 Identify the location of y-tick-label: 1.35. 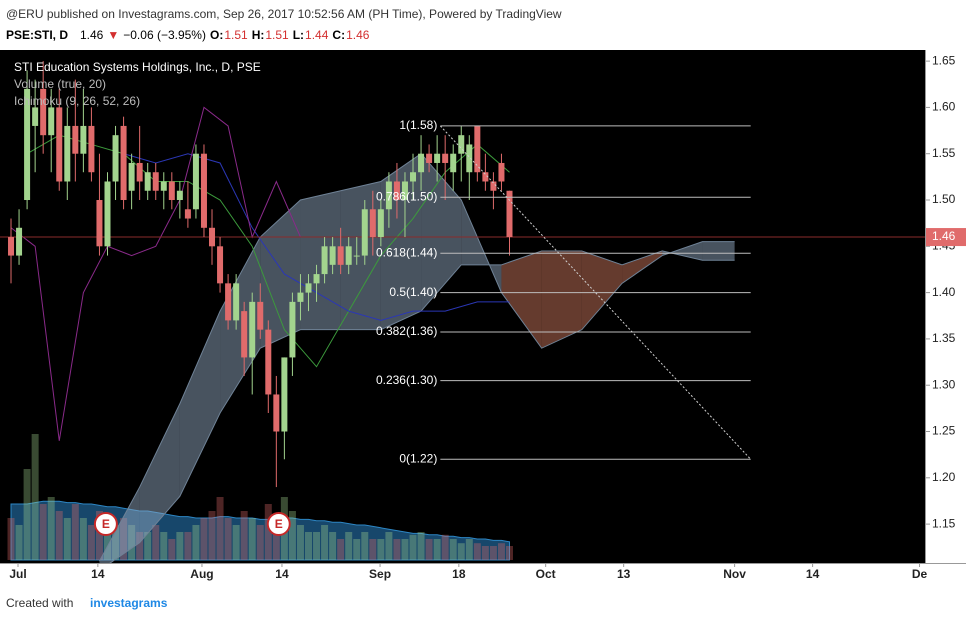
(944, 338).